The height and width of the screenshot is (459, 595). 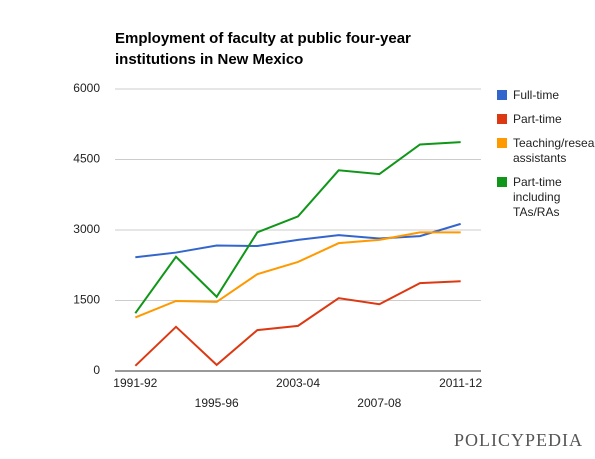 I want to click on legend-label: Full-time, so click(x=536, y=95).